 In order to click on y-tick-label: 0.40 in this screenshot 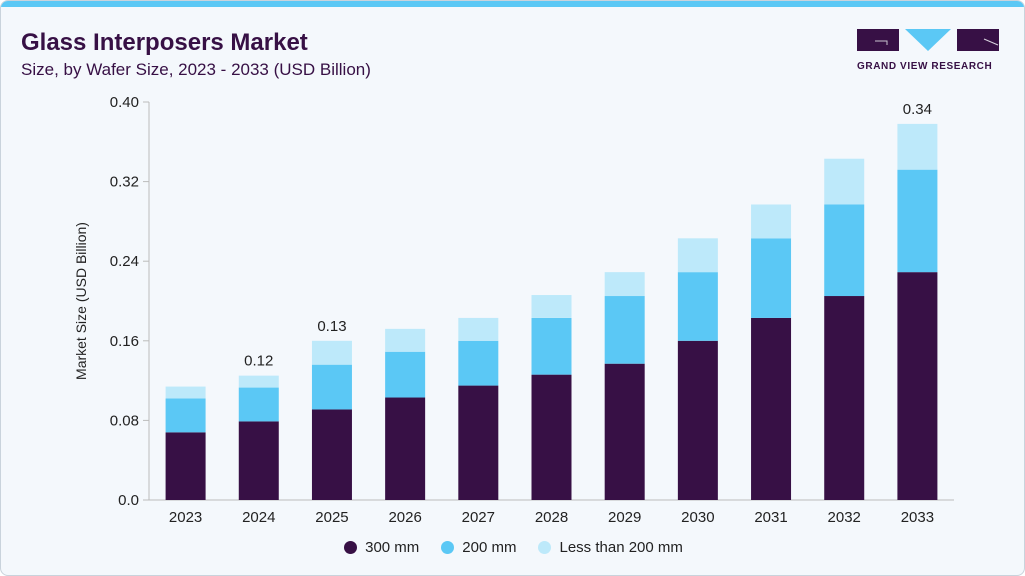, I will do `click(124, 102)`.